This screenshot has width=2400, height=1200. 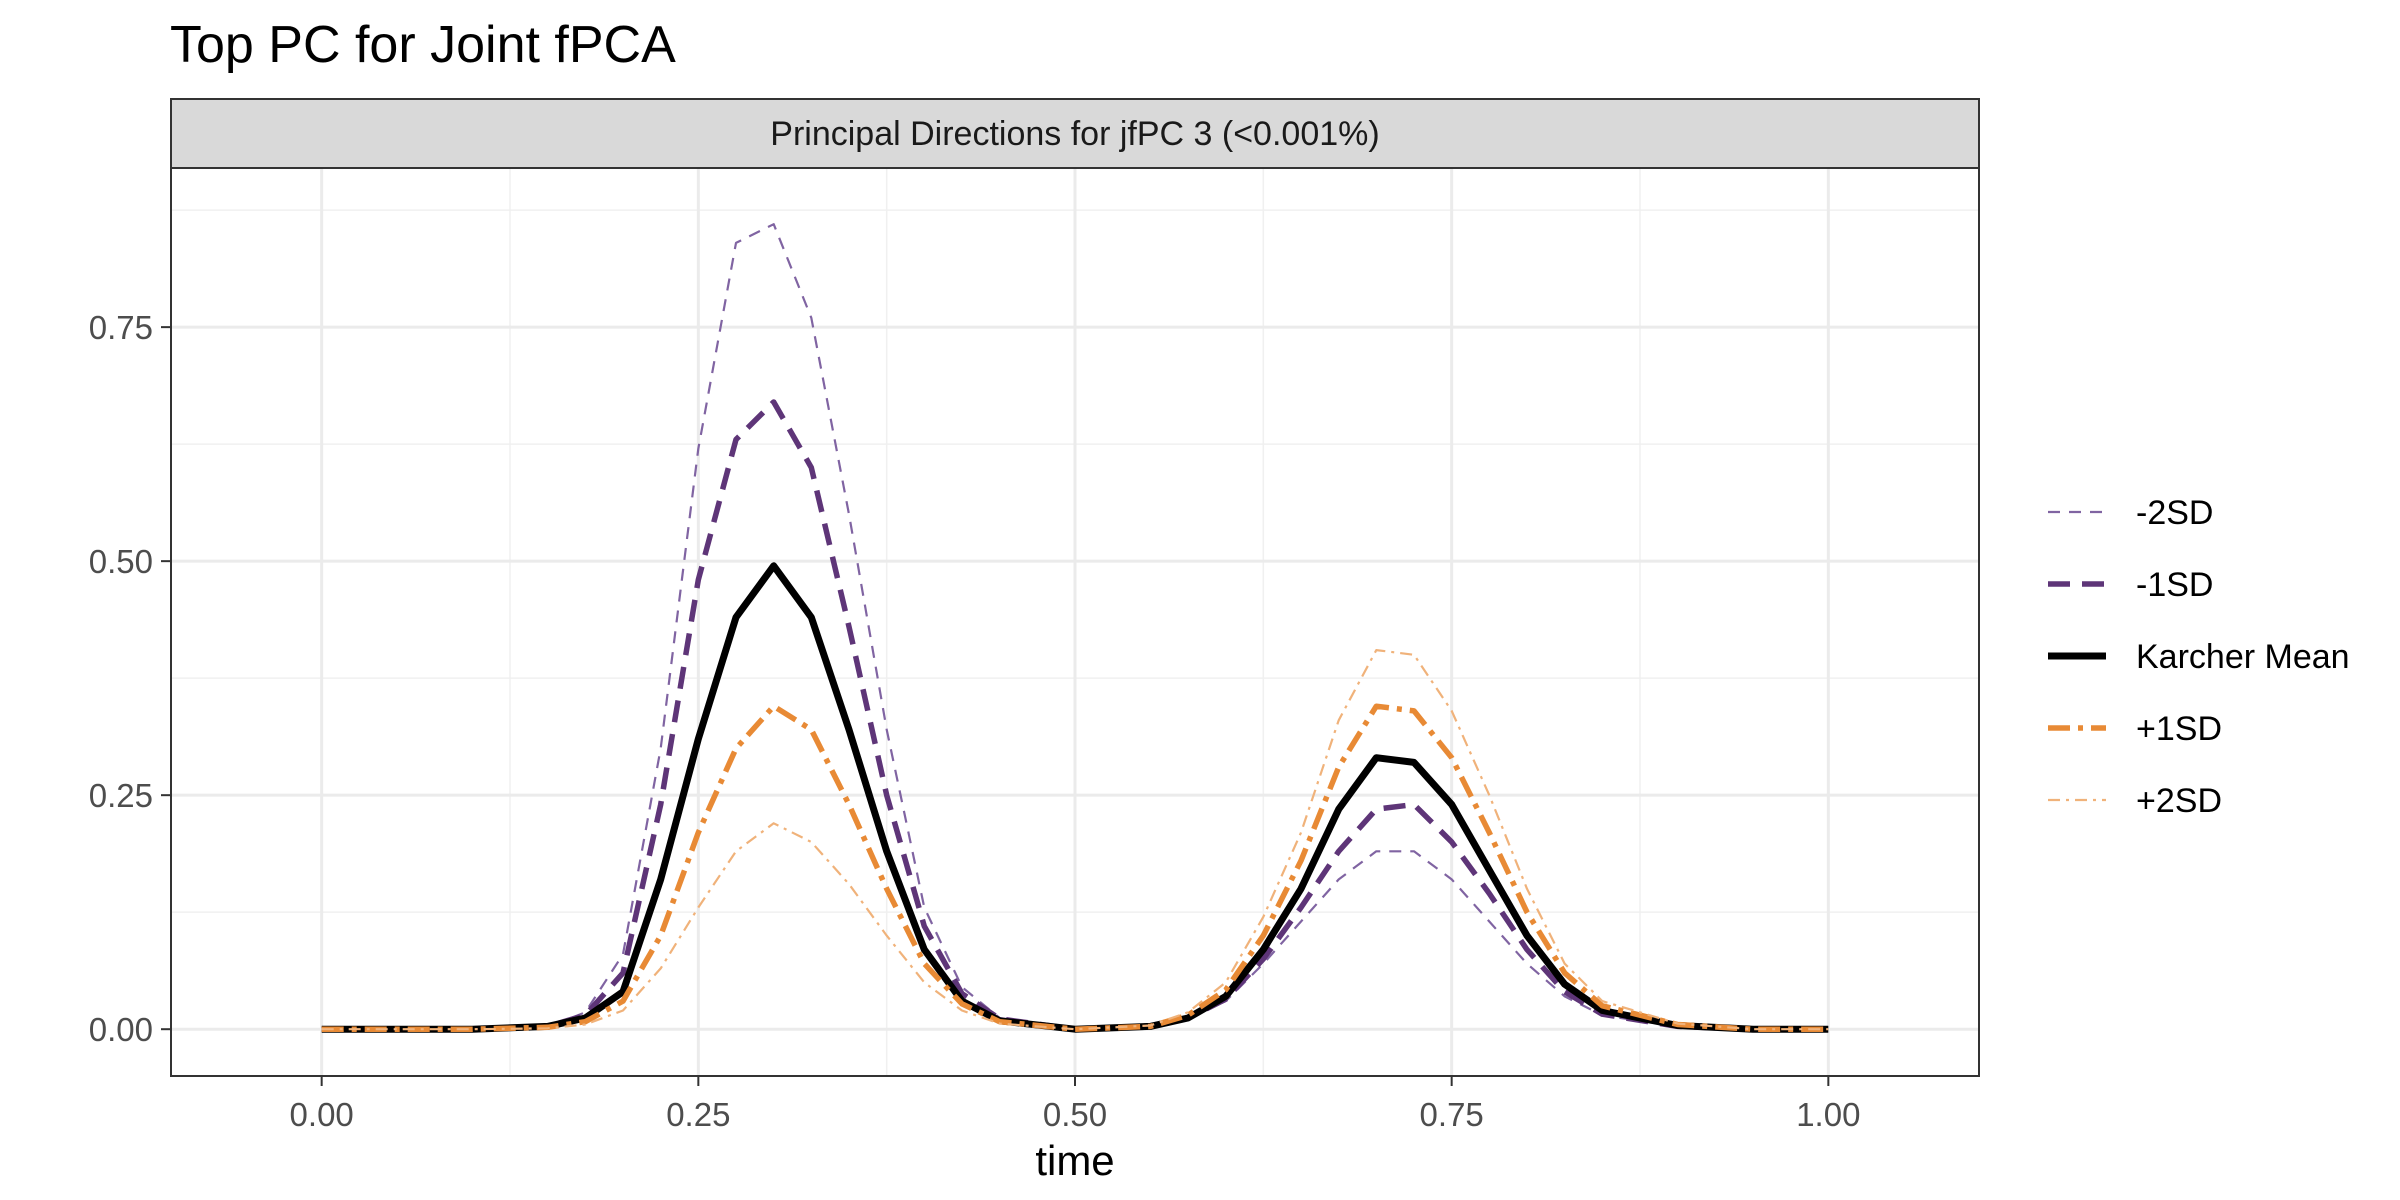 I want to click on y-tick-label: 0.75, so click(x=121, y=327).